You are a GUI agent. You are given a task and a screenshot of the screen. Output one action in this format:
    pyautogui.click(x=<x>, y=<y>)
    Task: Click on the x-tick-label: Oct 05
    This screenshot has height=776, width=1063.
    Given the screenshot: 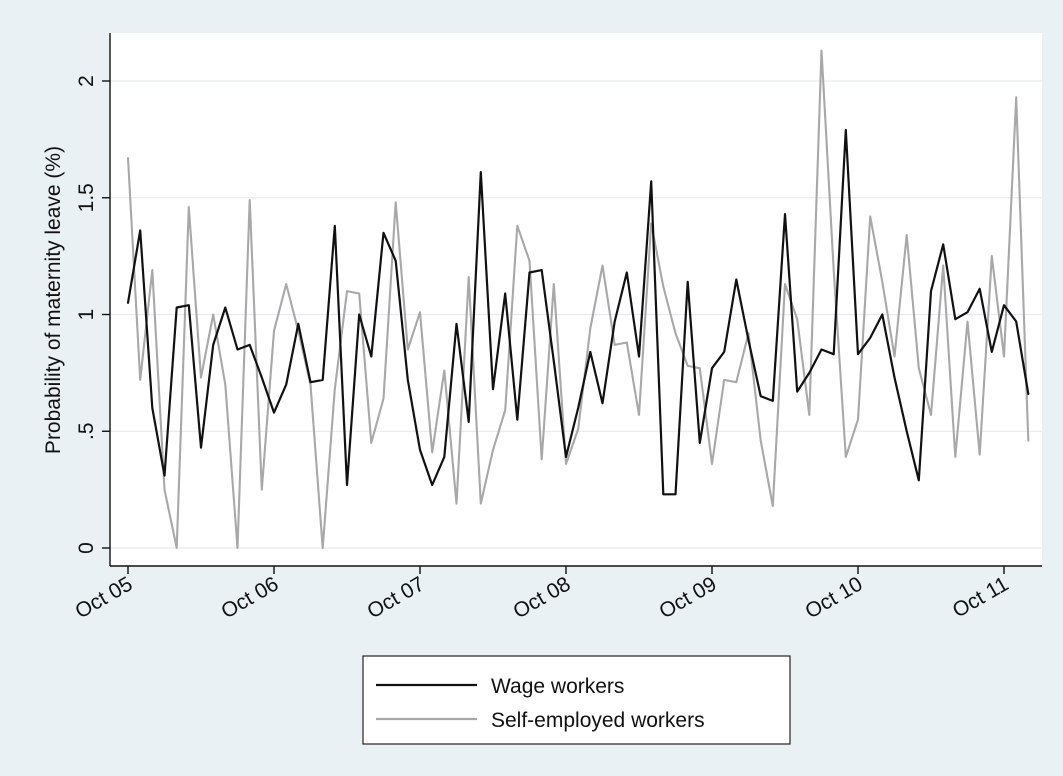 What is the action you would take?
    pyautogui.click(x=103, y=597)
    